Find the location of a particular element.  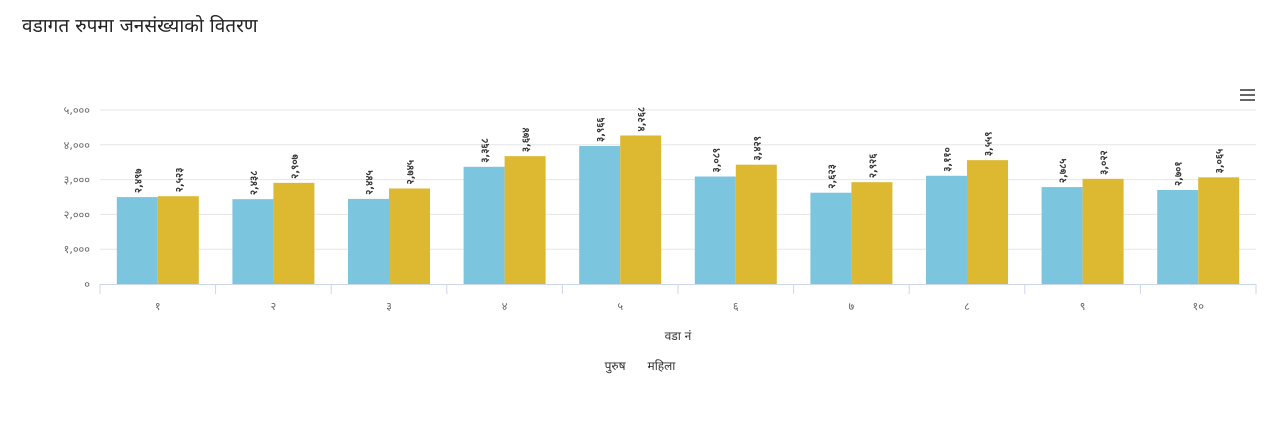

page-title: वडागत रुपमा जनसंख्याको वितरण is located at coordinates (140, 26).